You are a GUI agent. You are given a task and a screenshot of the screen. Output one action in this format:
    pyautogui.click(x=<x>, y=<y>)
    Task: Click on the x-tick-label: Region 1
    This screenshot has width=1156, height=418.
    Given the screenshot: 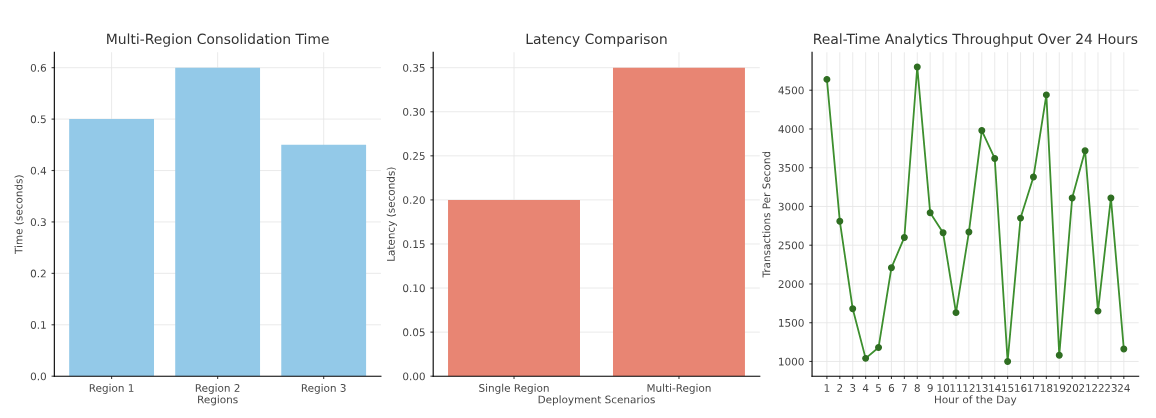 What is the action you would take?
    pyautogui.click(x=111, y=388)
    